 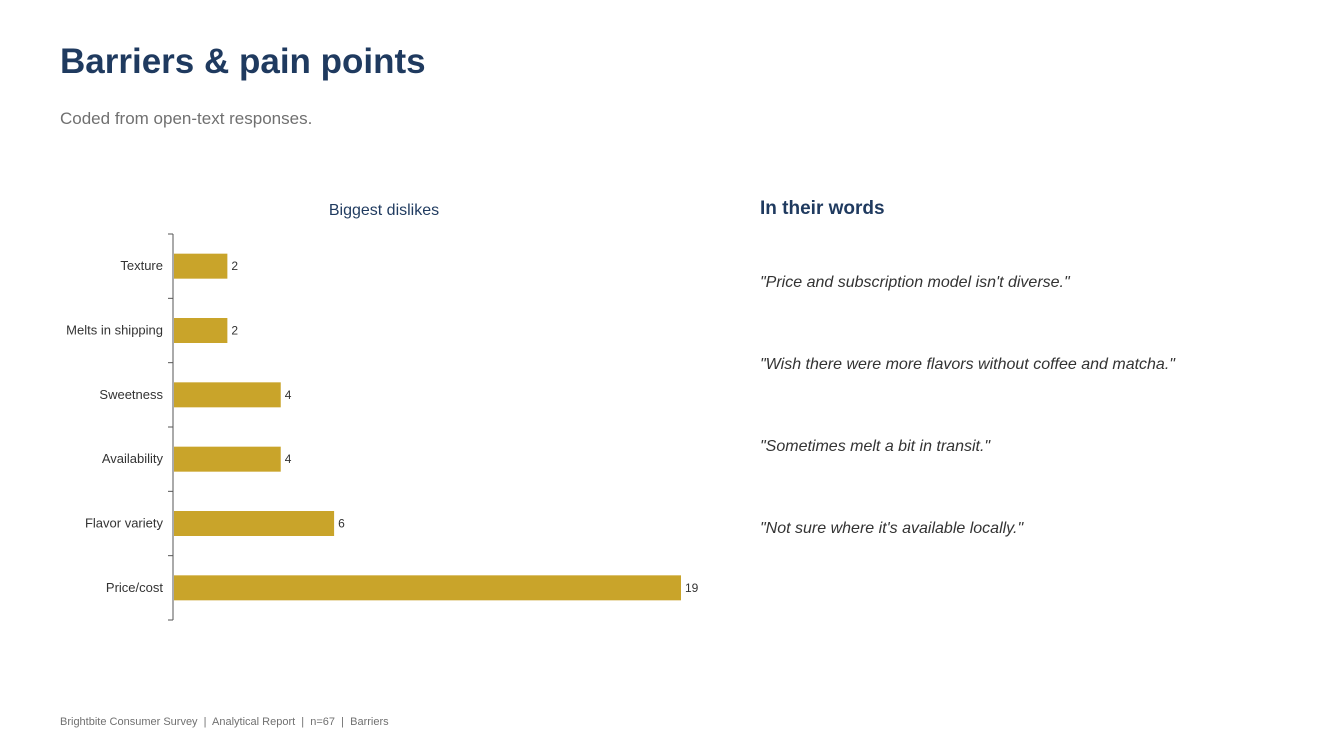 What do you see at coordinates (134, 587) in the screenshot?
I see `category-tick-label: Price/cost` at bounding box center [134, 587].